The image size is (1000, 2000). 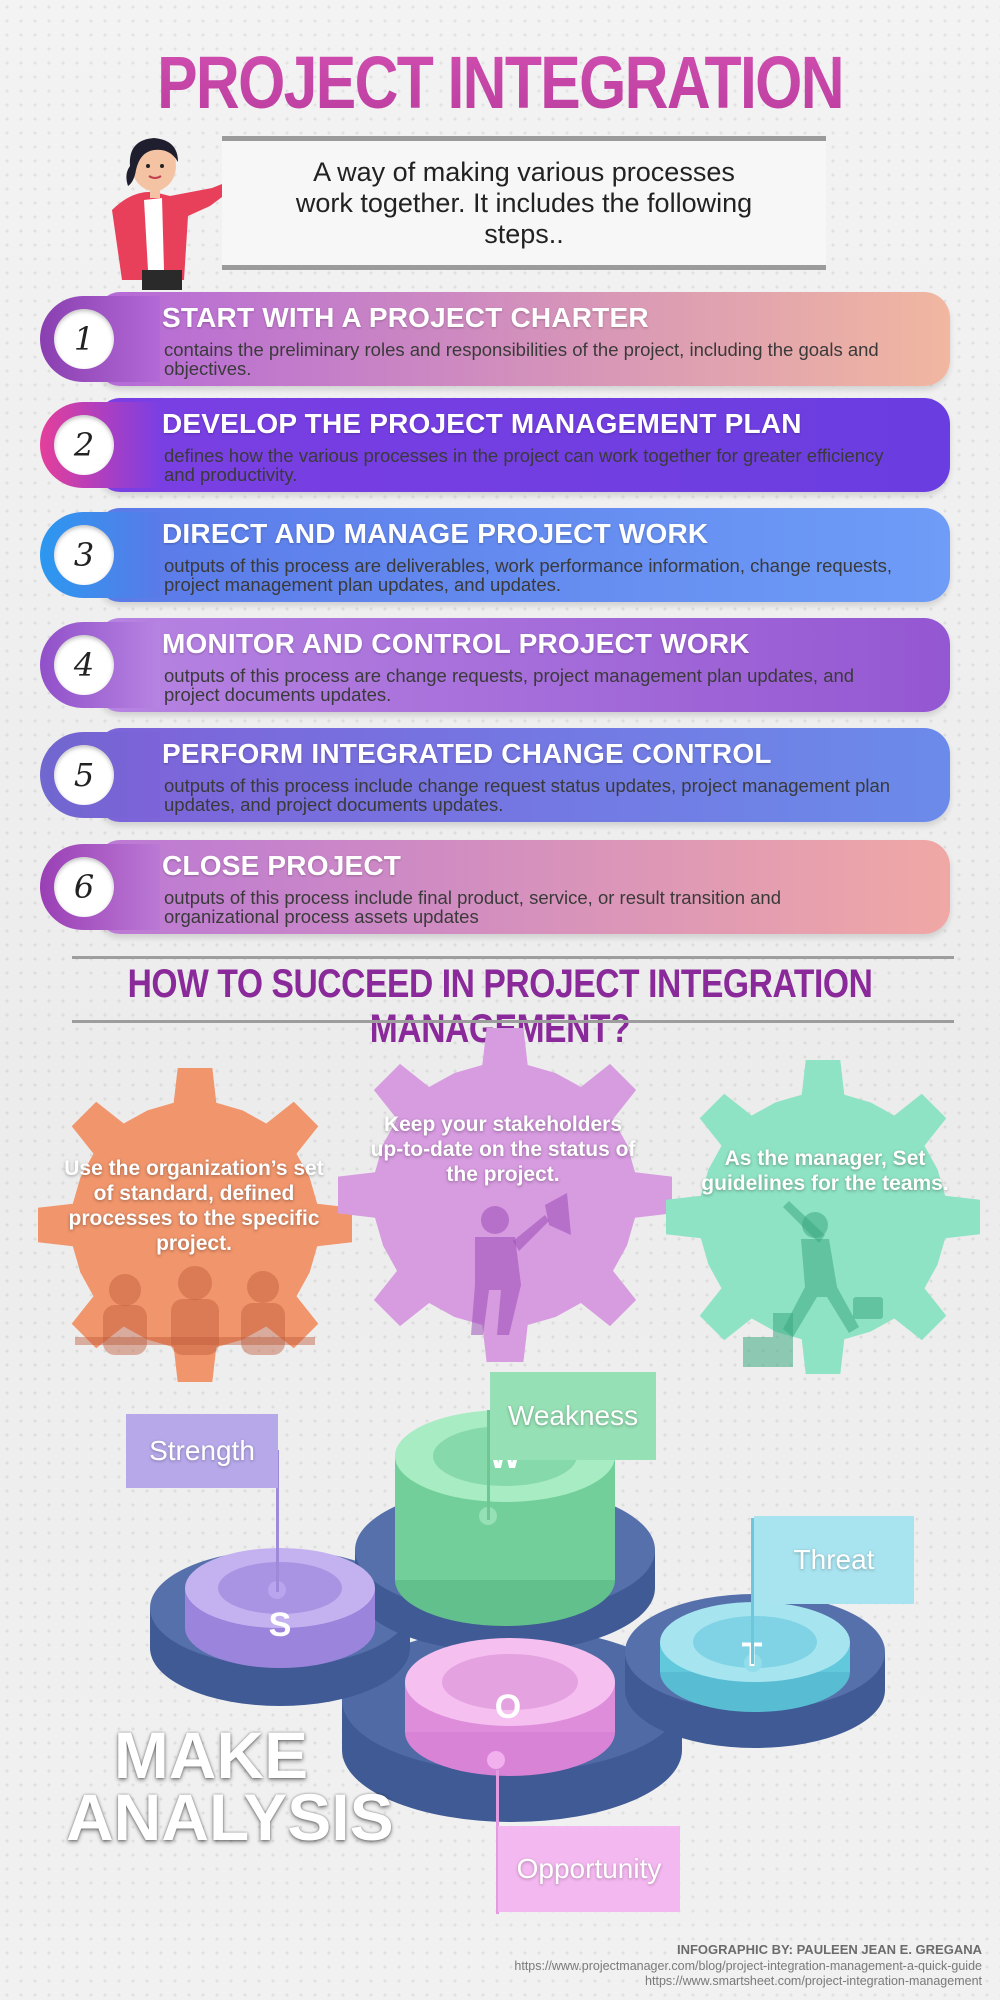 I want to click on step-title: PERFORM INTEGRATED CHANGE CONTROL, so click(x=467, y=753).